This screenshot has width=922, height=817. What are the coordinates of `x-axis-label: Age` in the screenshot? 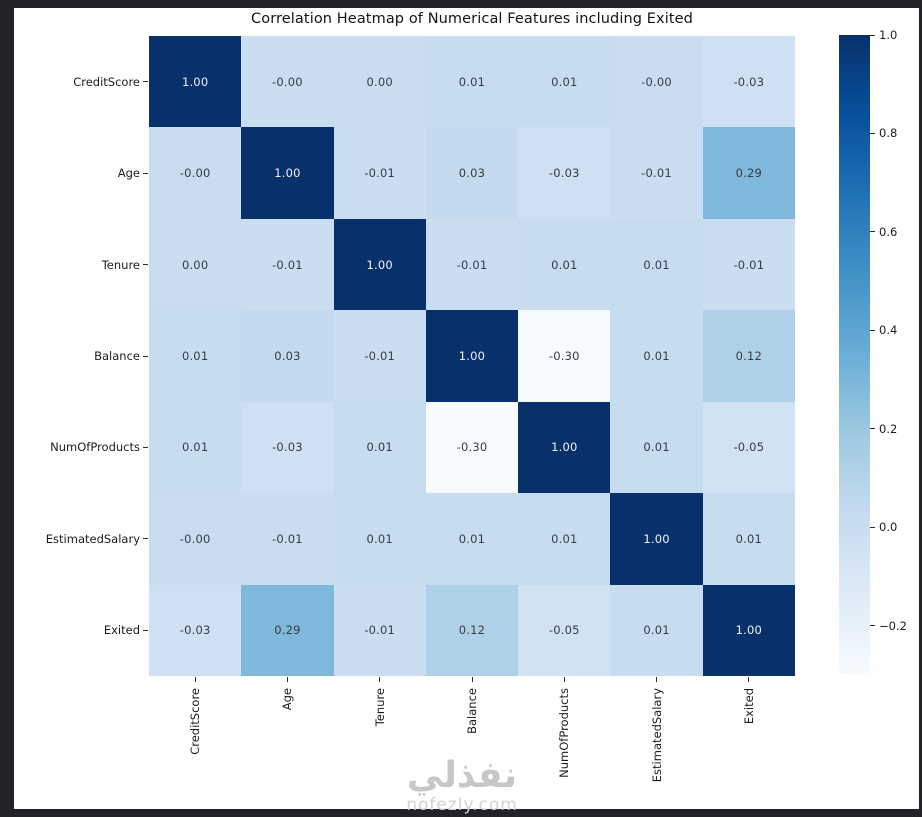 It's located at (287, 699).